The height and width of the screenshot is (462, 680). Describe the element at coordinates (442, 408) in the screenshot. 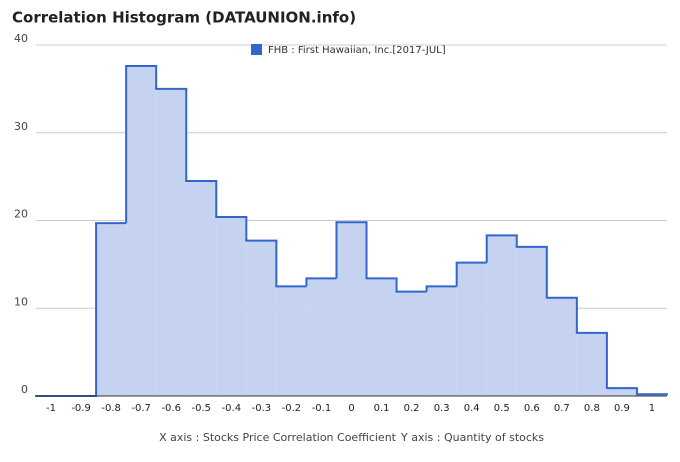

I see `x-tick-label: 0.3` at that location.